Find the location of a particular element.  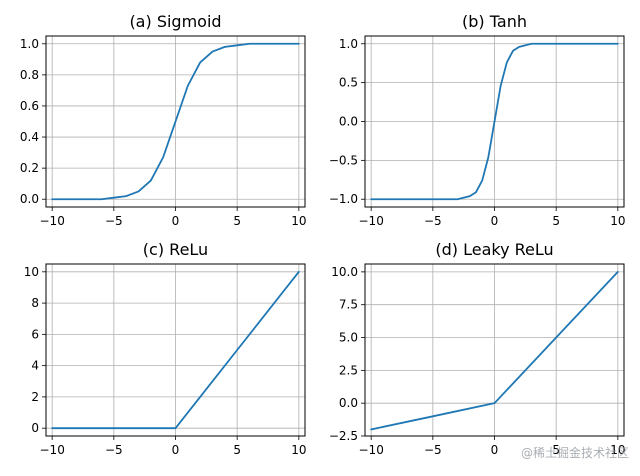

x-tick-label-tanh-4: 10 is located at coordinates (617, 221).